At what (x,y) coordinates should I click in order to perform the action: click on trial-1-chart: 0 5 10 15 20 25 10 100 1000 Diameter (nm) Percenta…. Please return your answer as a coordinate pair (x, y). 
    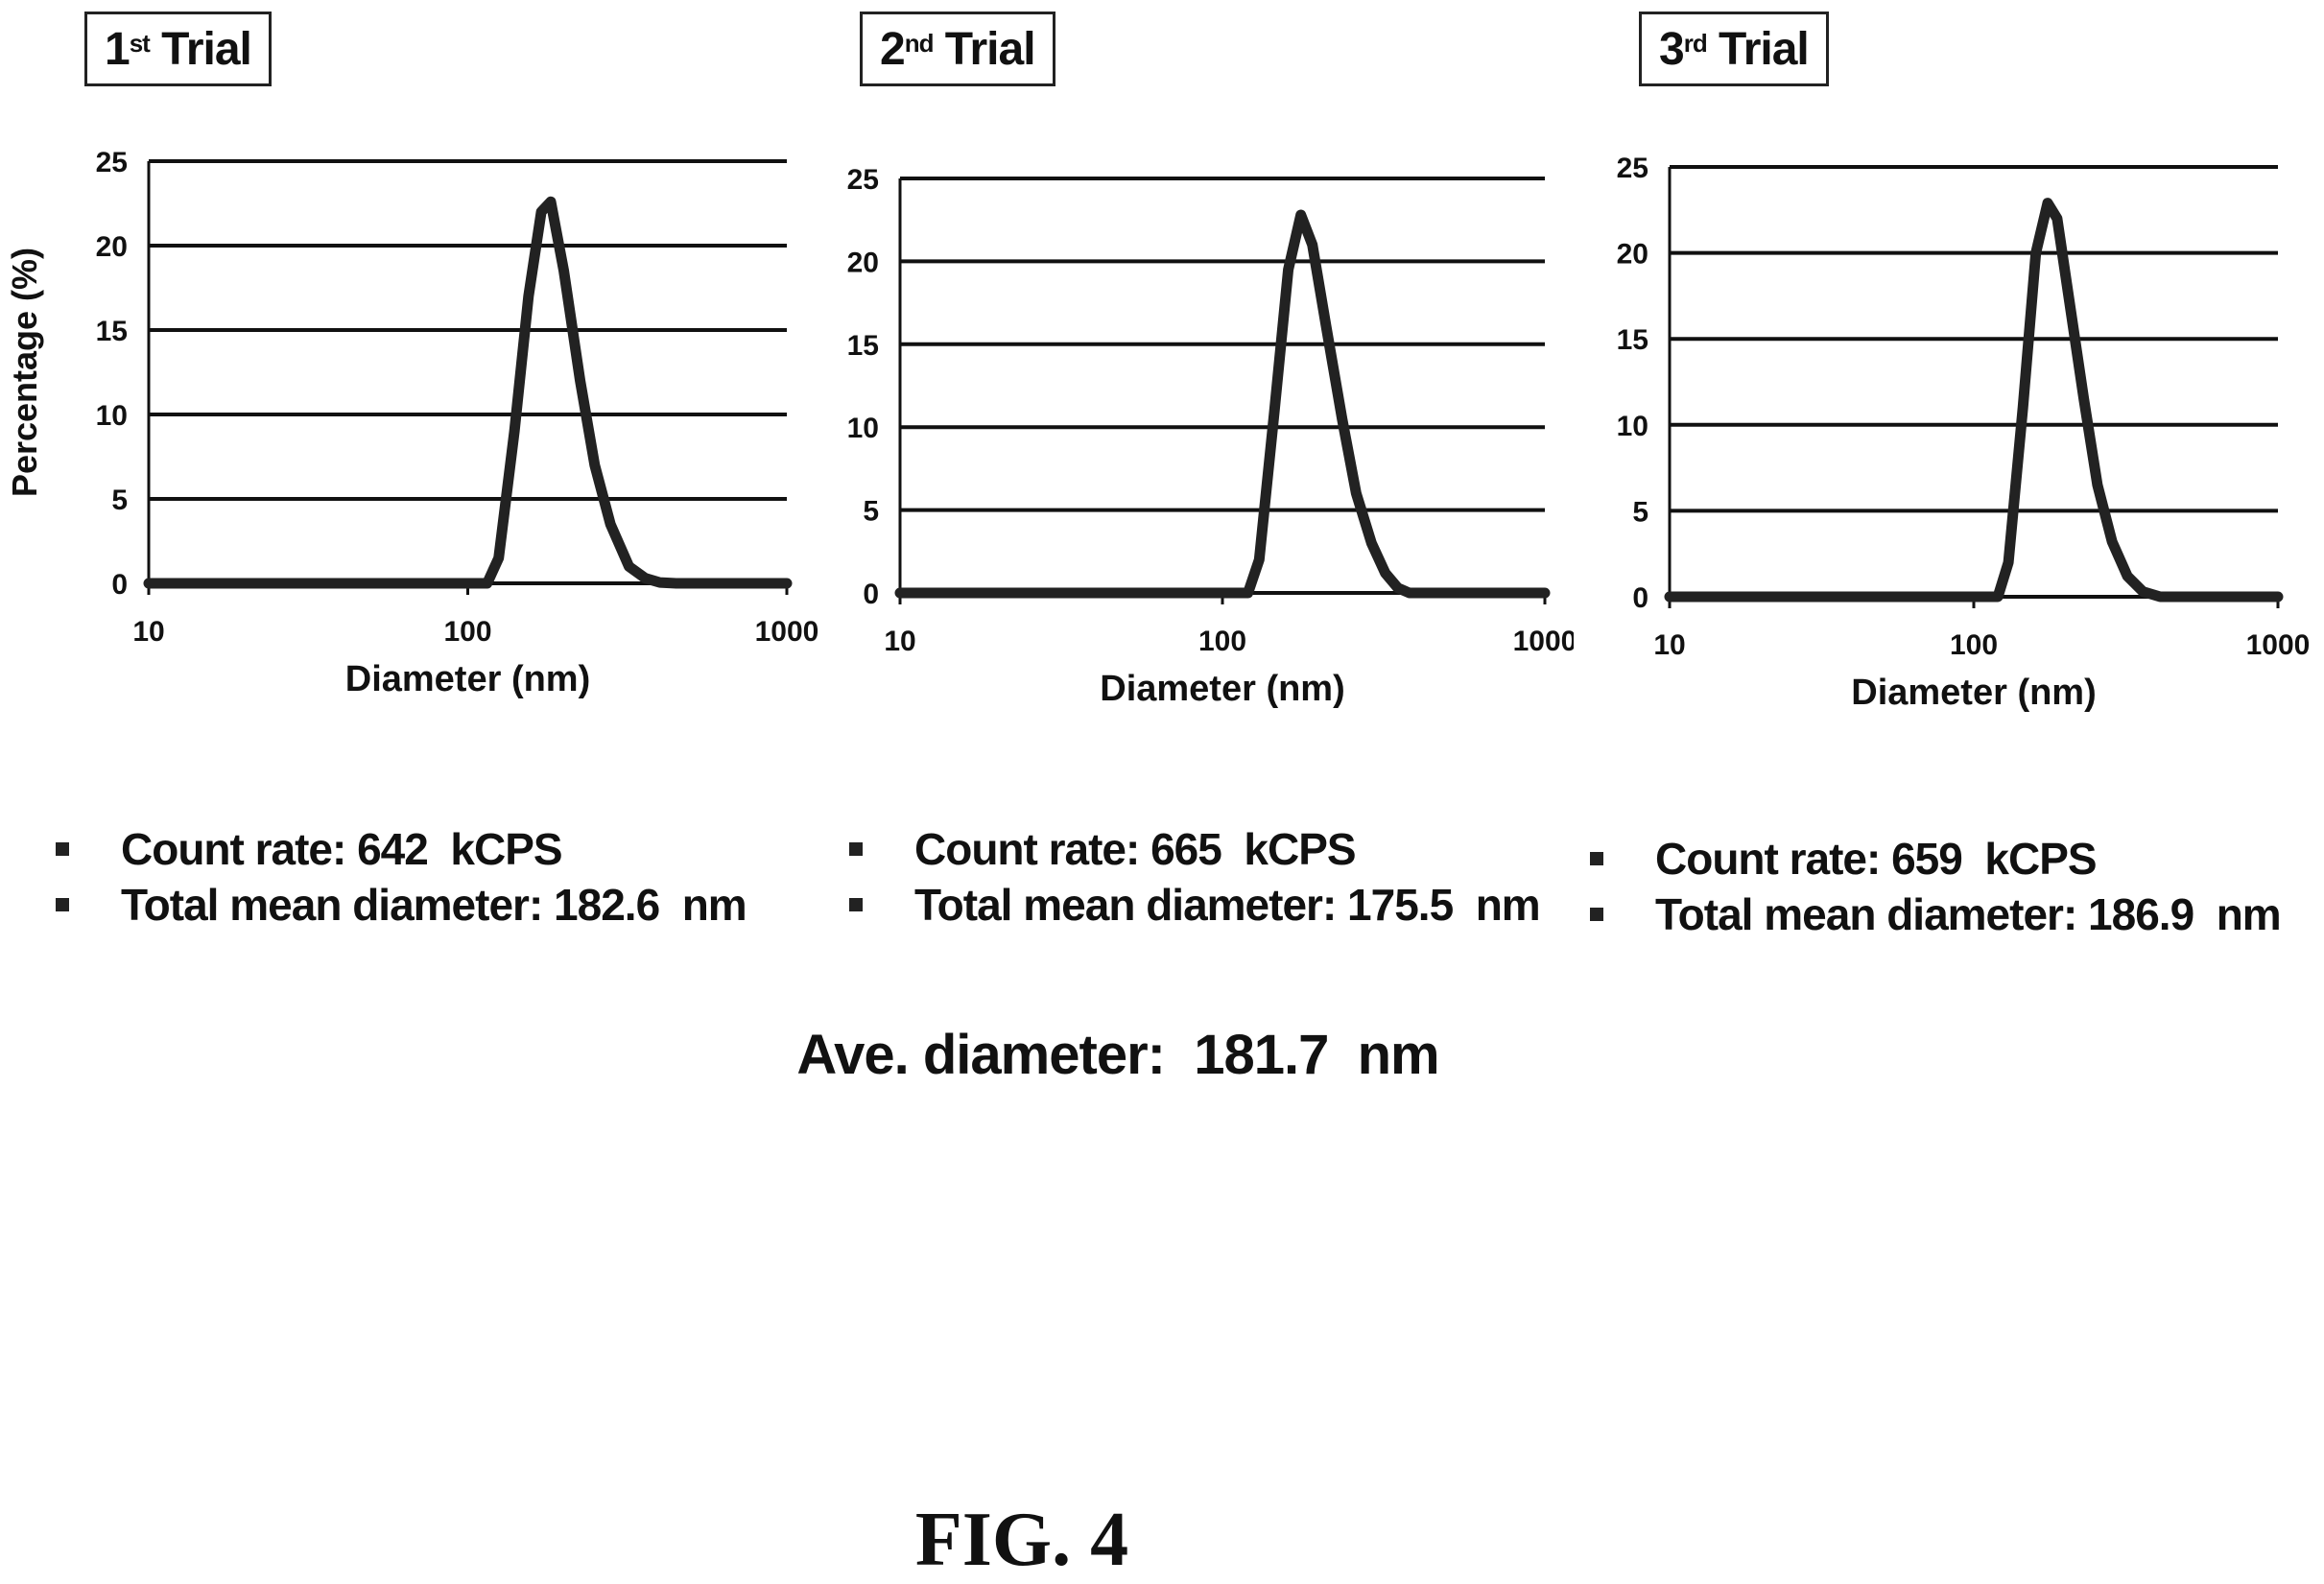
    Looking at the image, I should click on (412, 423).